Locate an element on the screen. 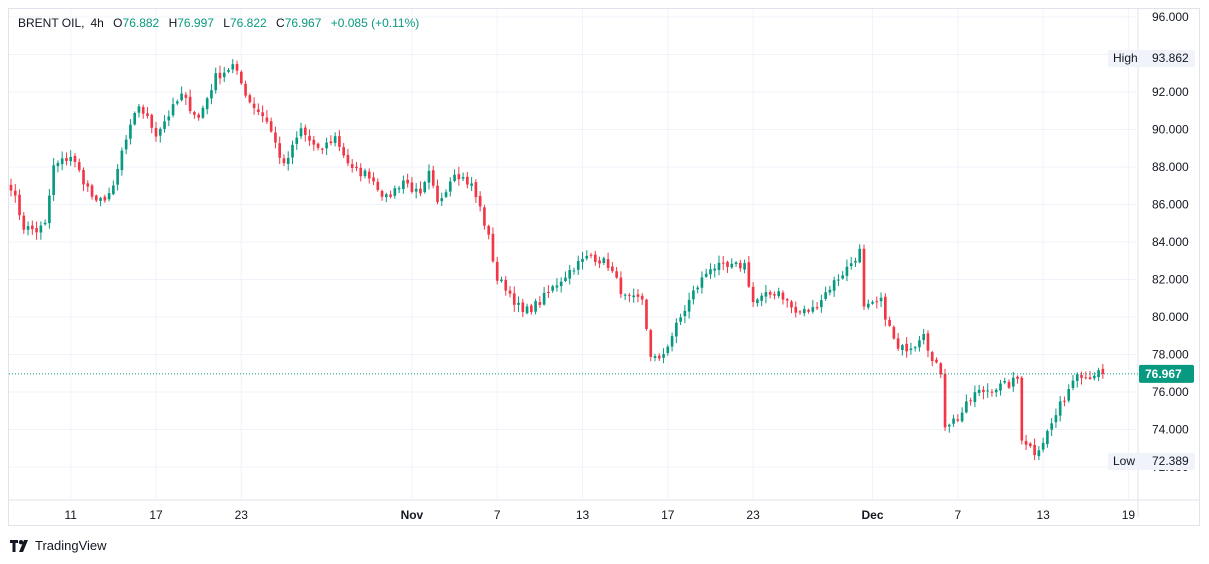 This screenshot has height=564, width=1209. time-tick-label: Nov is located at coordinates (412, 515).